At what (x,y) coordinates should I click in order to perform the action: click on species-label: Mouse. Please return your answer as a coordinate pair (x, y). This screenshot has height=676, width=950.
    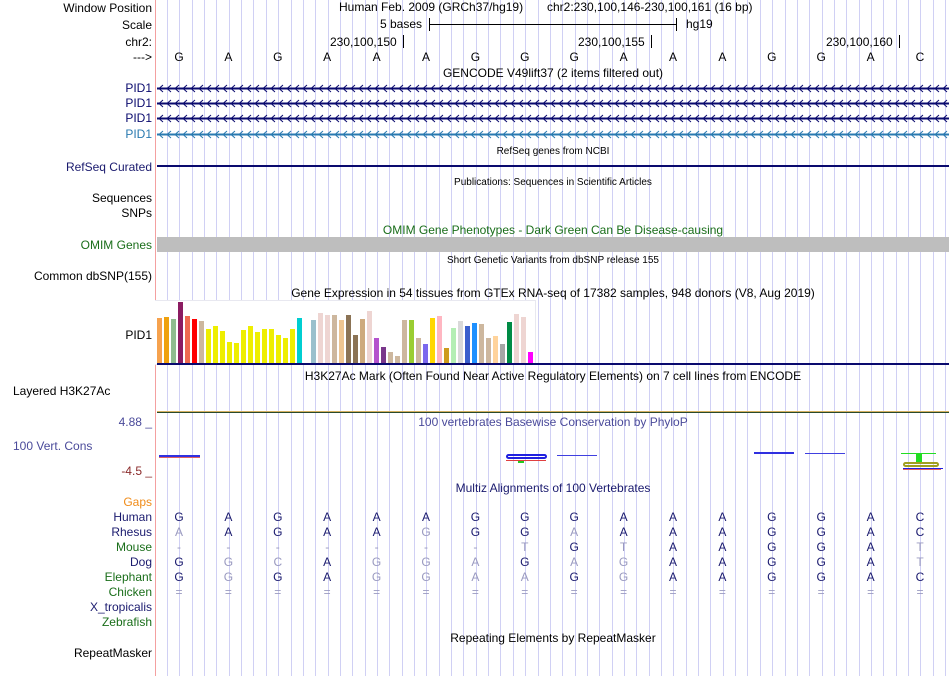
    Looking at the image, I should click on (133, 547).